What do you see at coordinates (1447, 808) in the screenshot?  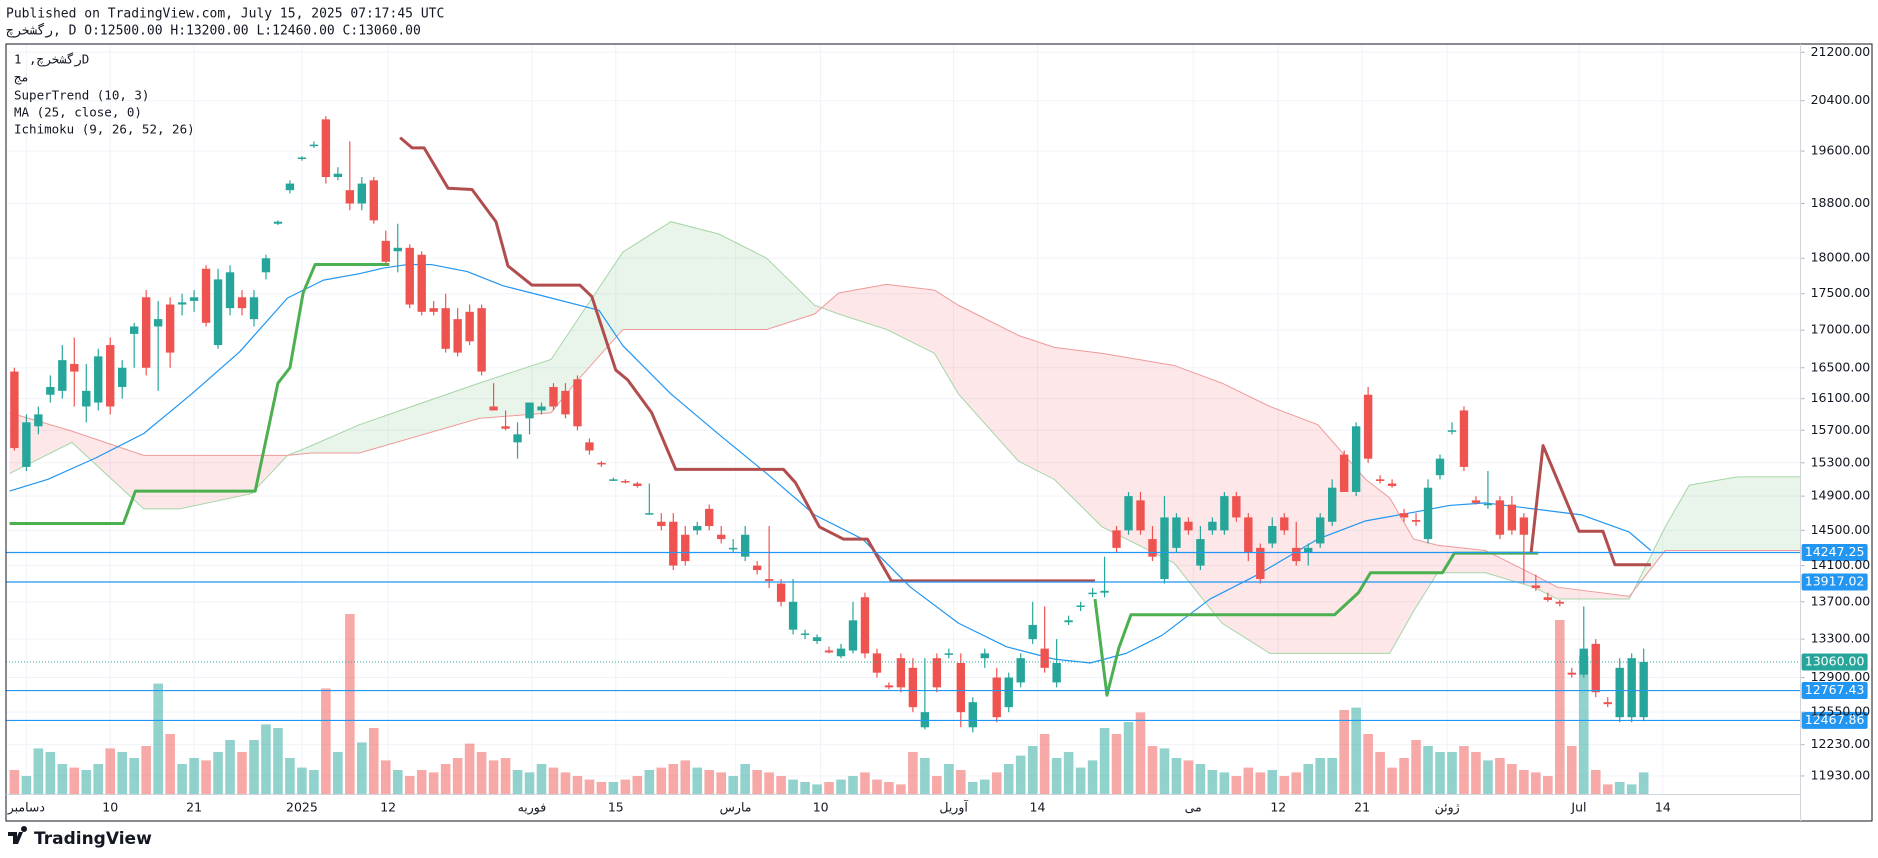 I see `x-tick-label: ژوئن` at bounding box center [1447, 808].